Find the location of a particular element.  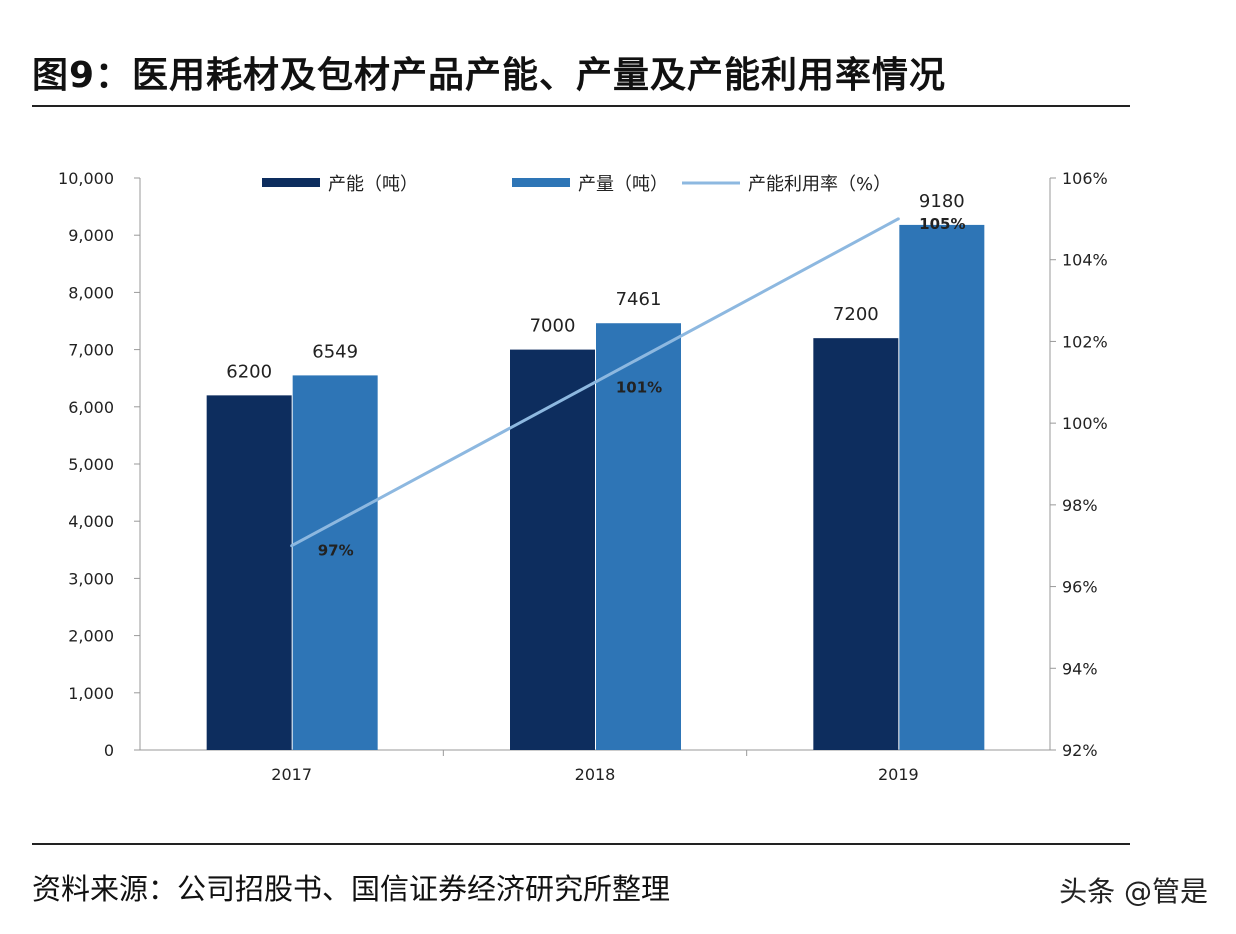

legend-label: 产能利用率（%） is located at coordinates (819, 184).